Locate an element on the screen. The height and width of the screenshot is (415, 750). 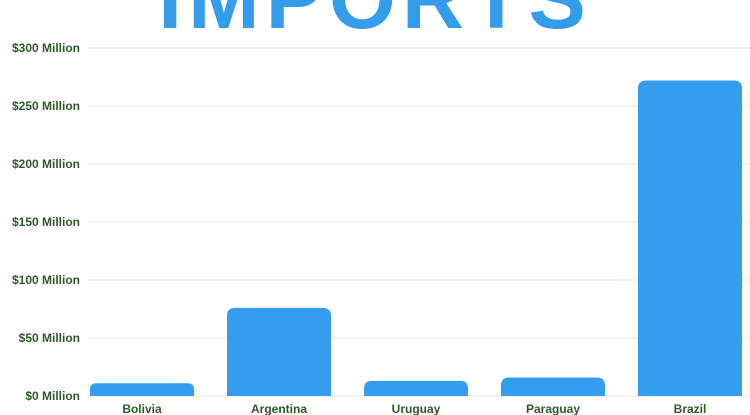
bar-bolivia is located at coordinates (142, 389).